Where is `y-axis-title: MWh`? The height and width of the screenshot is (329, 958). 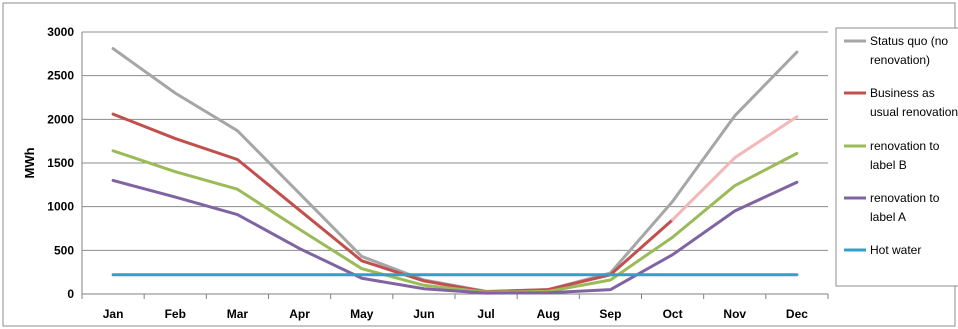 y-axis-title: MWh is located at coordinates (29, 162).